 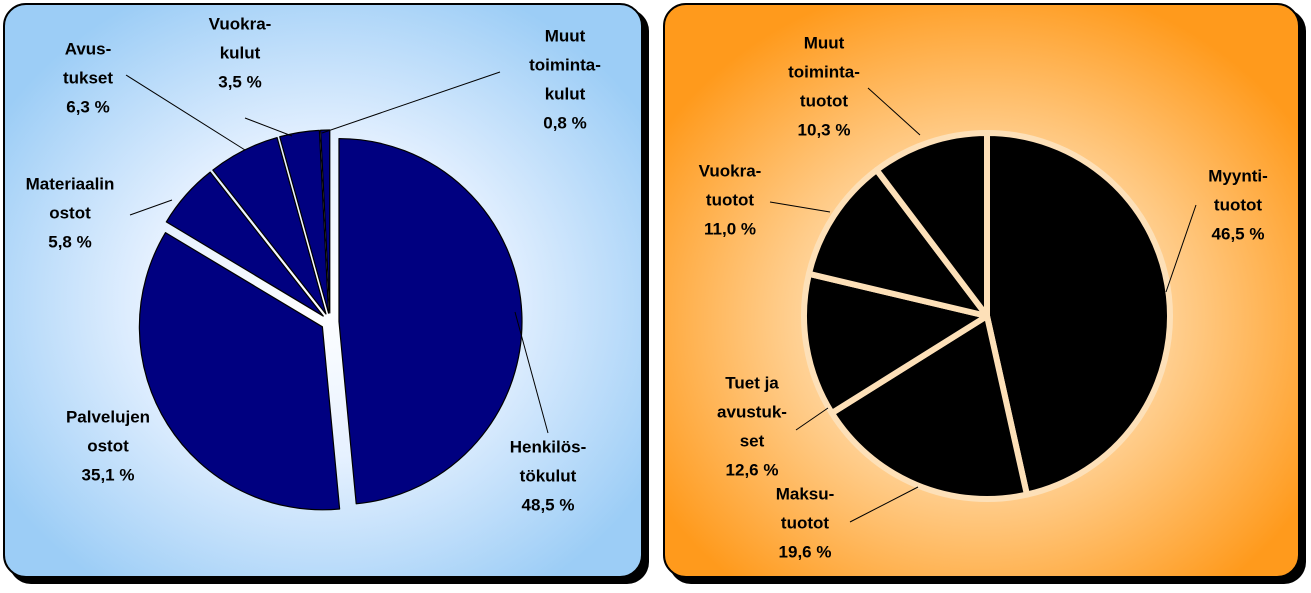 I want to click on slice-label: set, so click(x=752, y=440).